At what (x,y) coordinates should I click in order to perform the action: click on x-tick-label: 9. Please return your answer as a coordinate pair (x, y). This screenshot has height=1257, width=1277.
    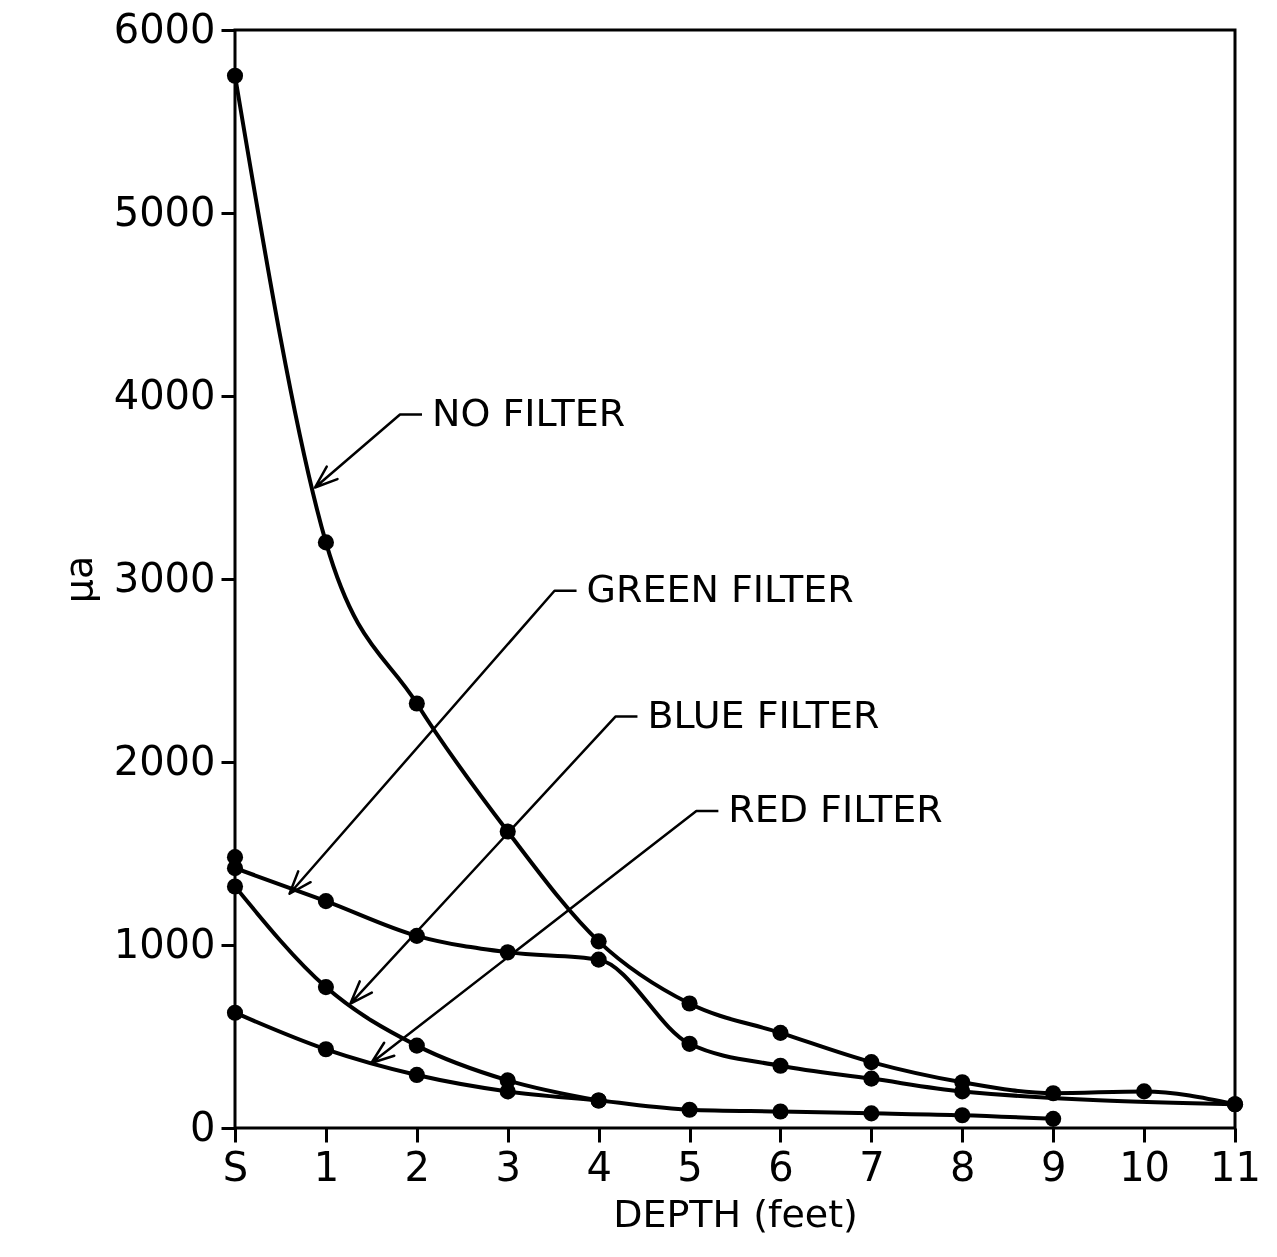
    Looking at the image, I should click on (1053, 1166).